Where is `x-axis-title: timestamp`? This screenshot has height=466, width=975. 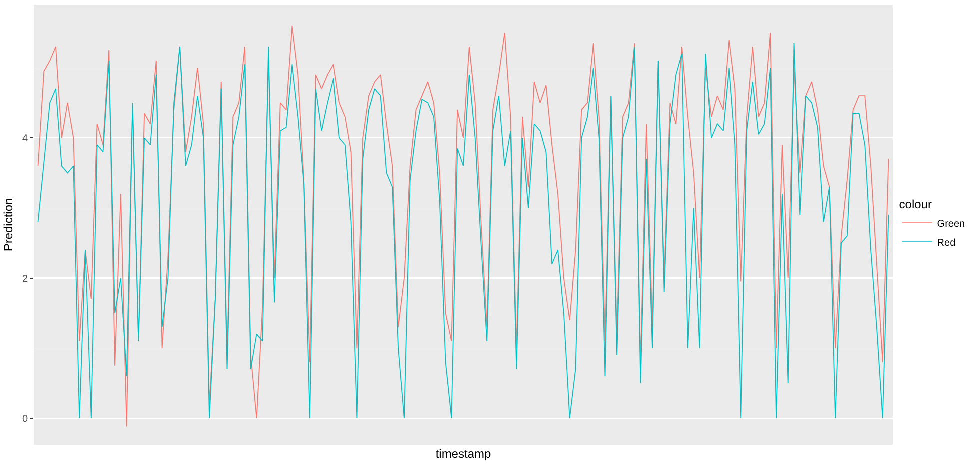
x-axis-title: timestamp is located at coordinates (464, 453).